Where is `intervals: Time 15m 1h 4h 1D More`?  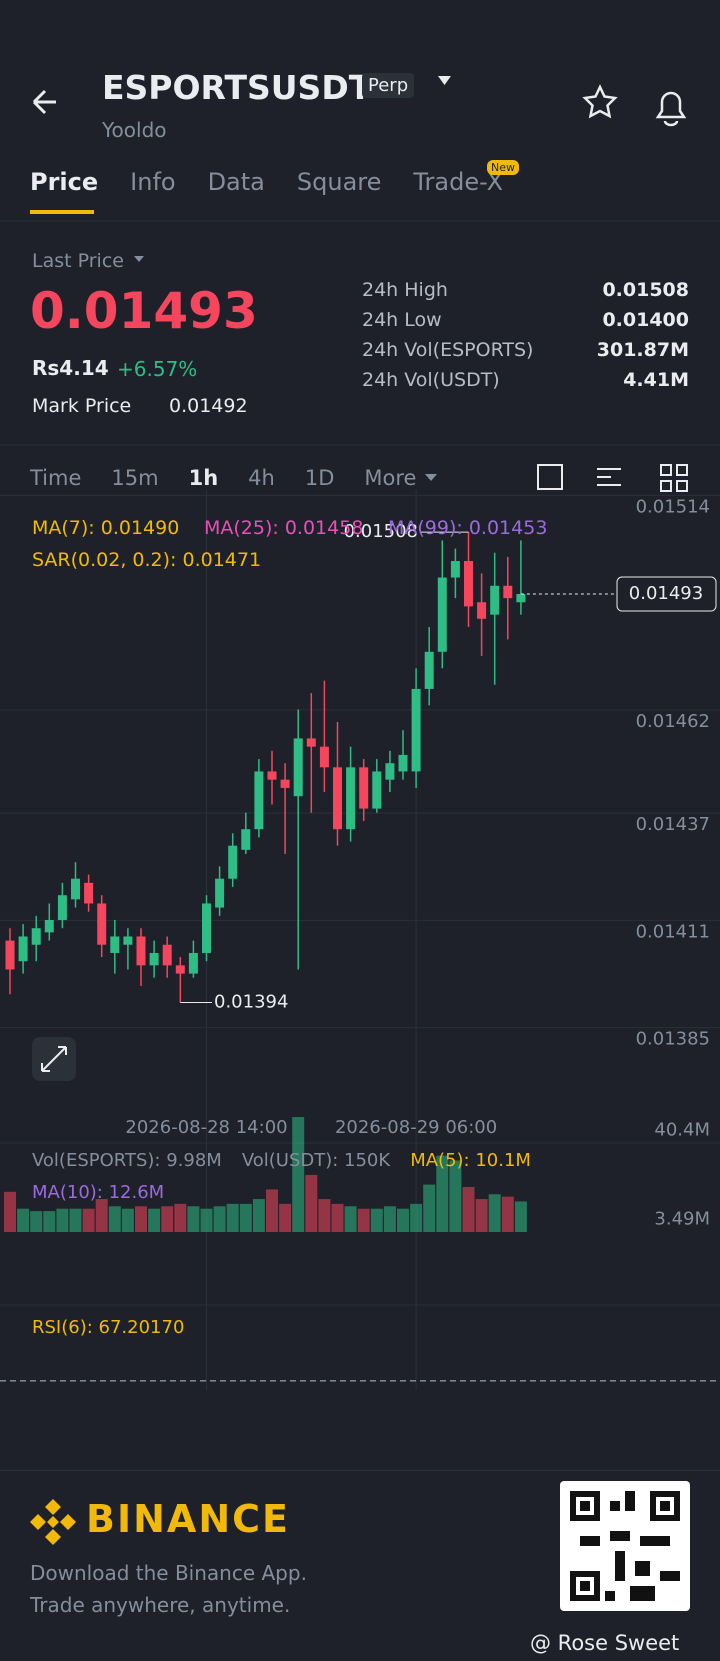 intervals: Time 15m 1h 4h 1D More is located at coordinates (223, 478).